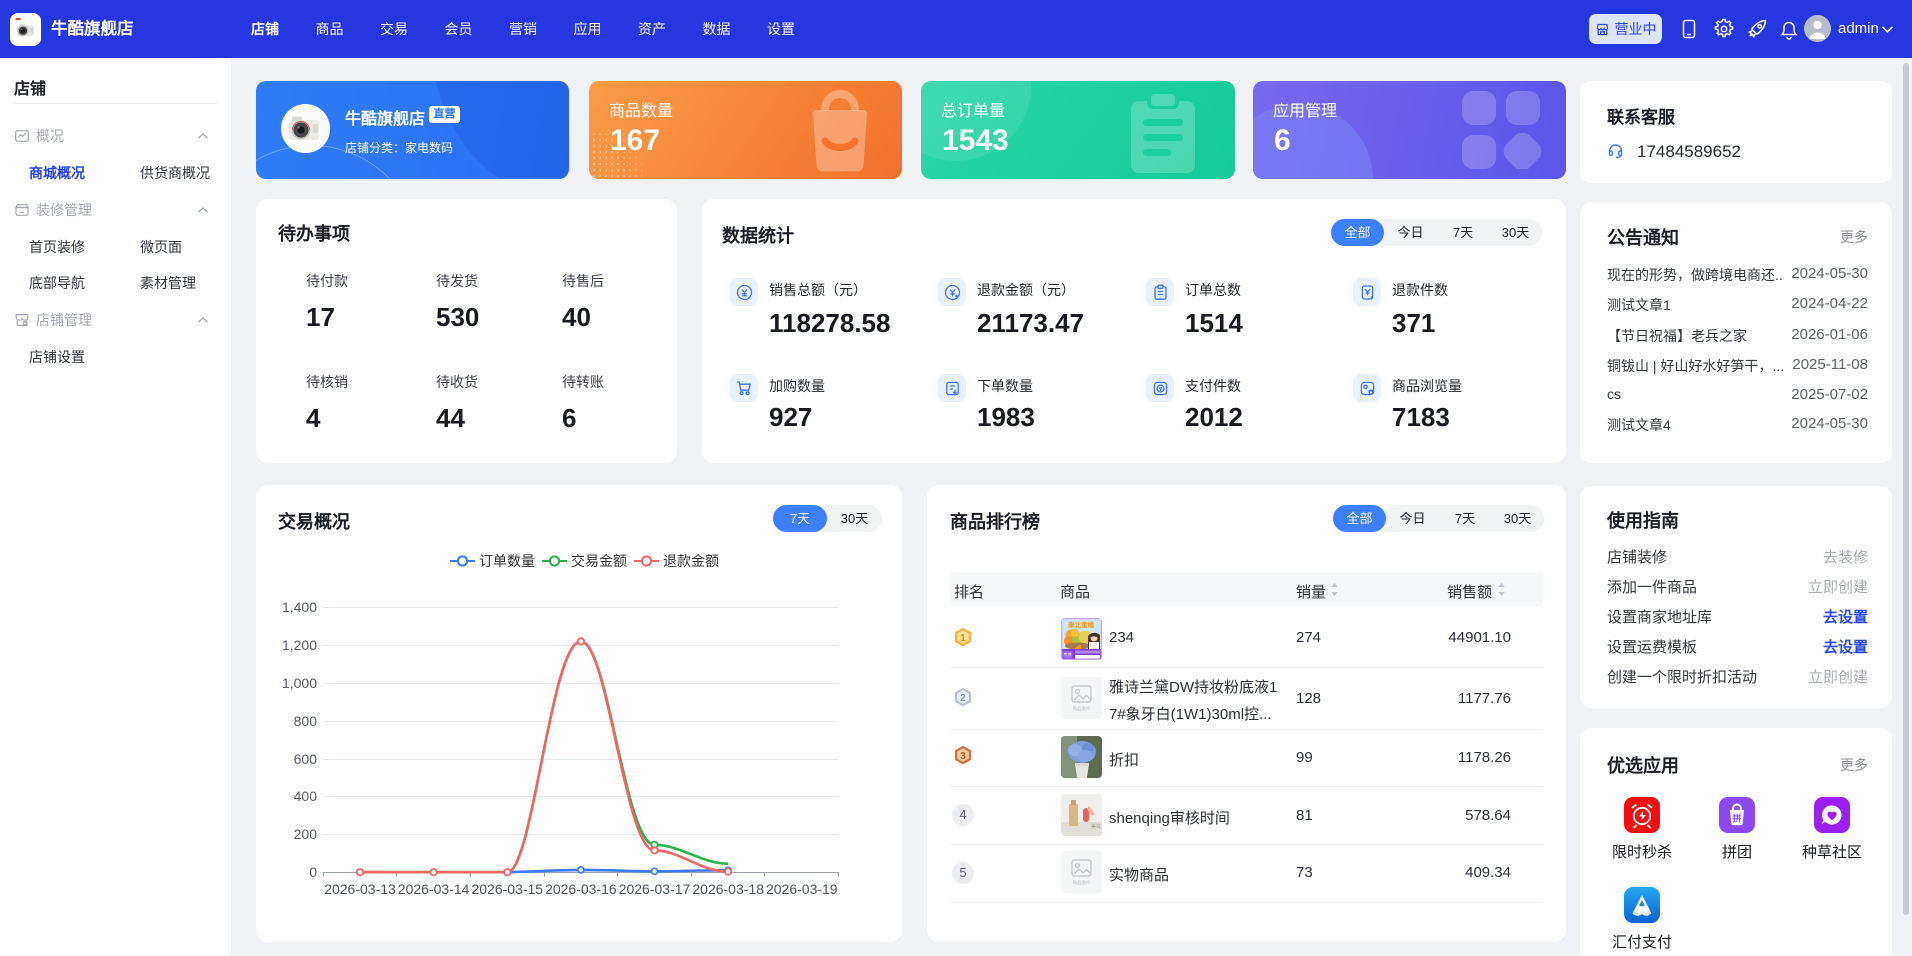 The image size is (1912, 956). I want to click on svg-text: 拼, so click(1736, 818).